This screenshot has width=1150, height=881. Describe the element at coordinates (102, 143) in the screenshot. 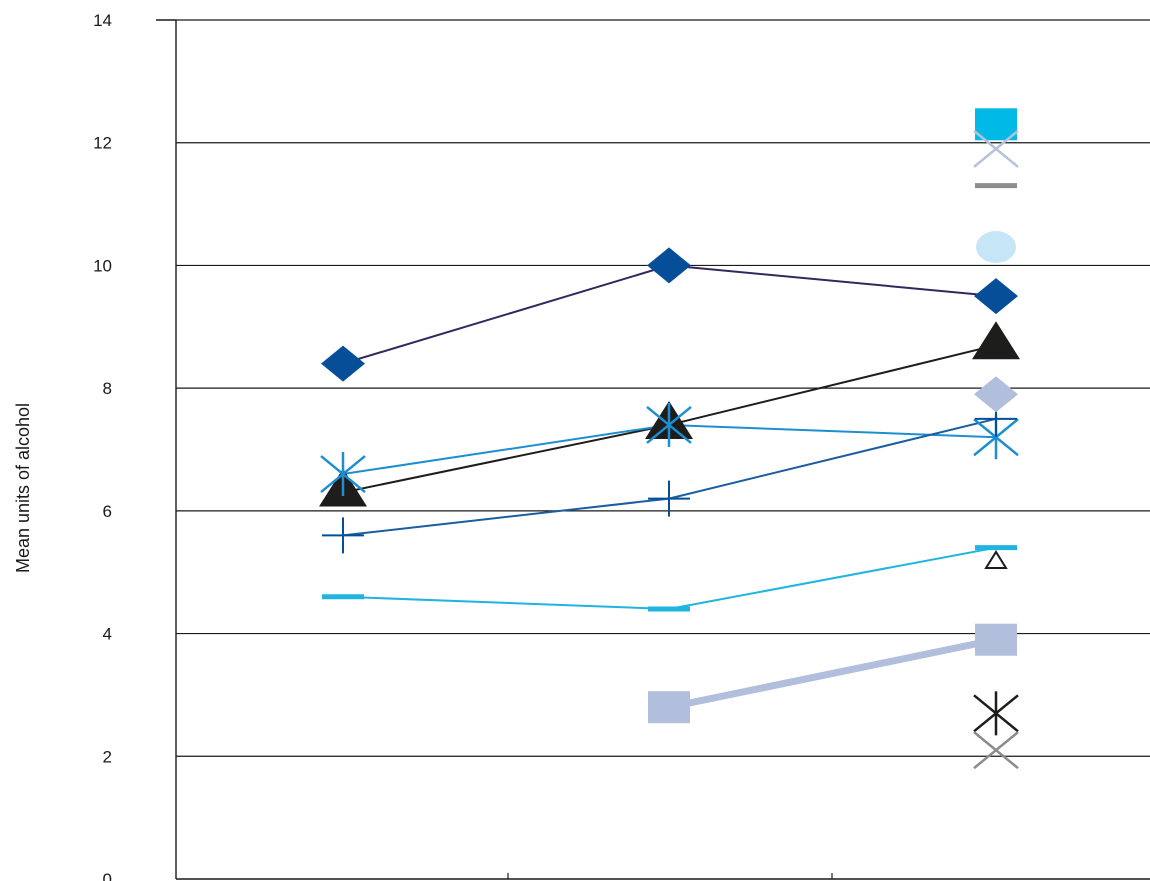

I see `y-tick-label: 12` at that location.